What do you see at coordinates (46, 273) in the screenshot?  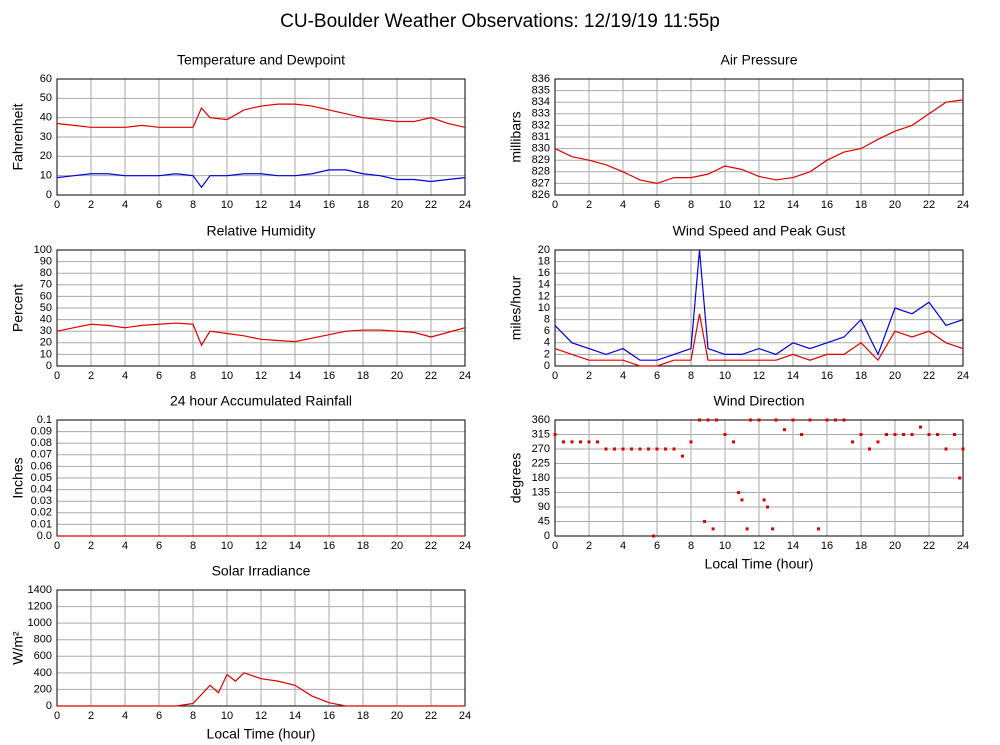 I see `y-tick-label: 80` at bounding box center [46, 273].